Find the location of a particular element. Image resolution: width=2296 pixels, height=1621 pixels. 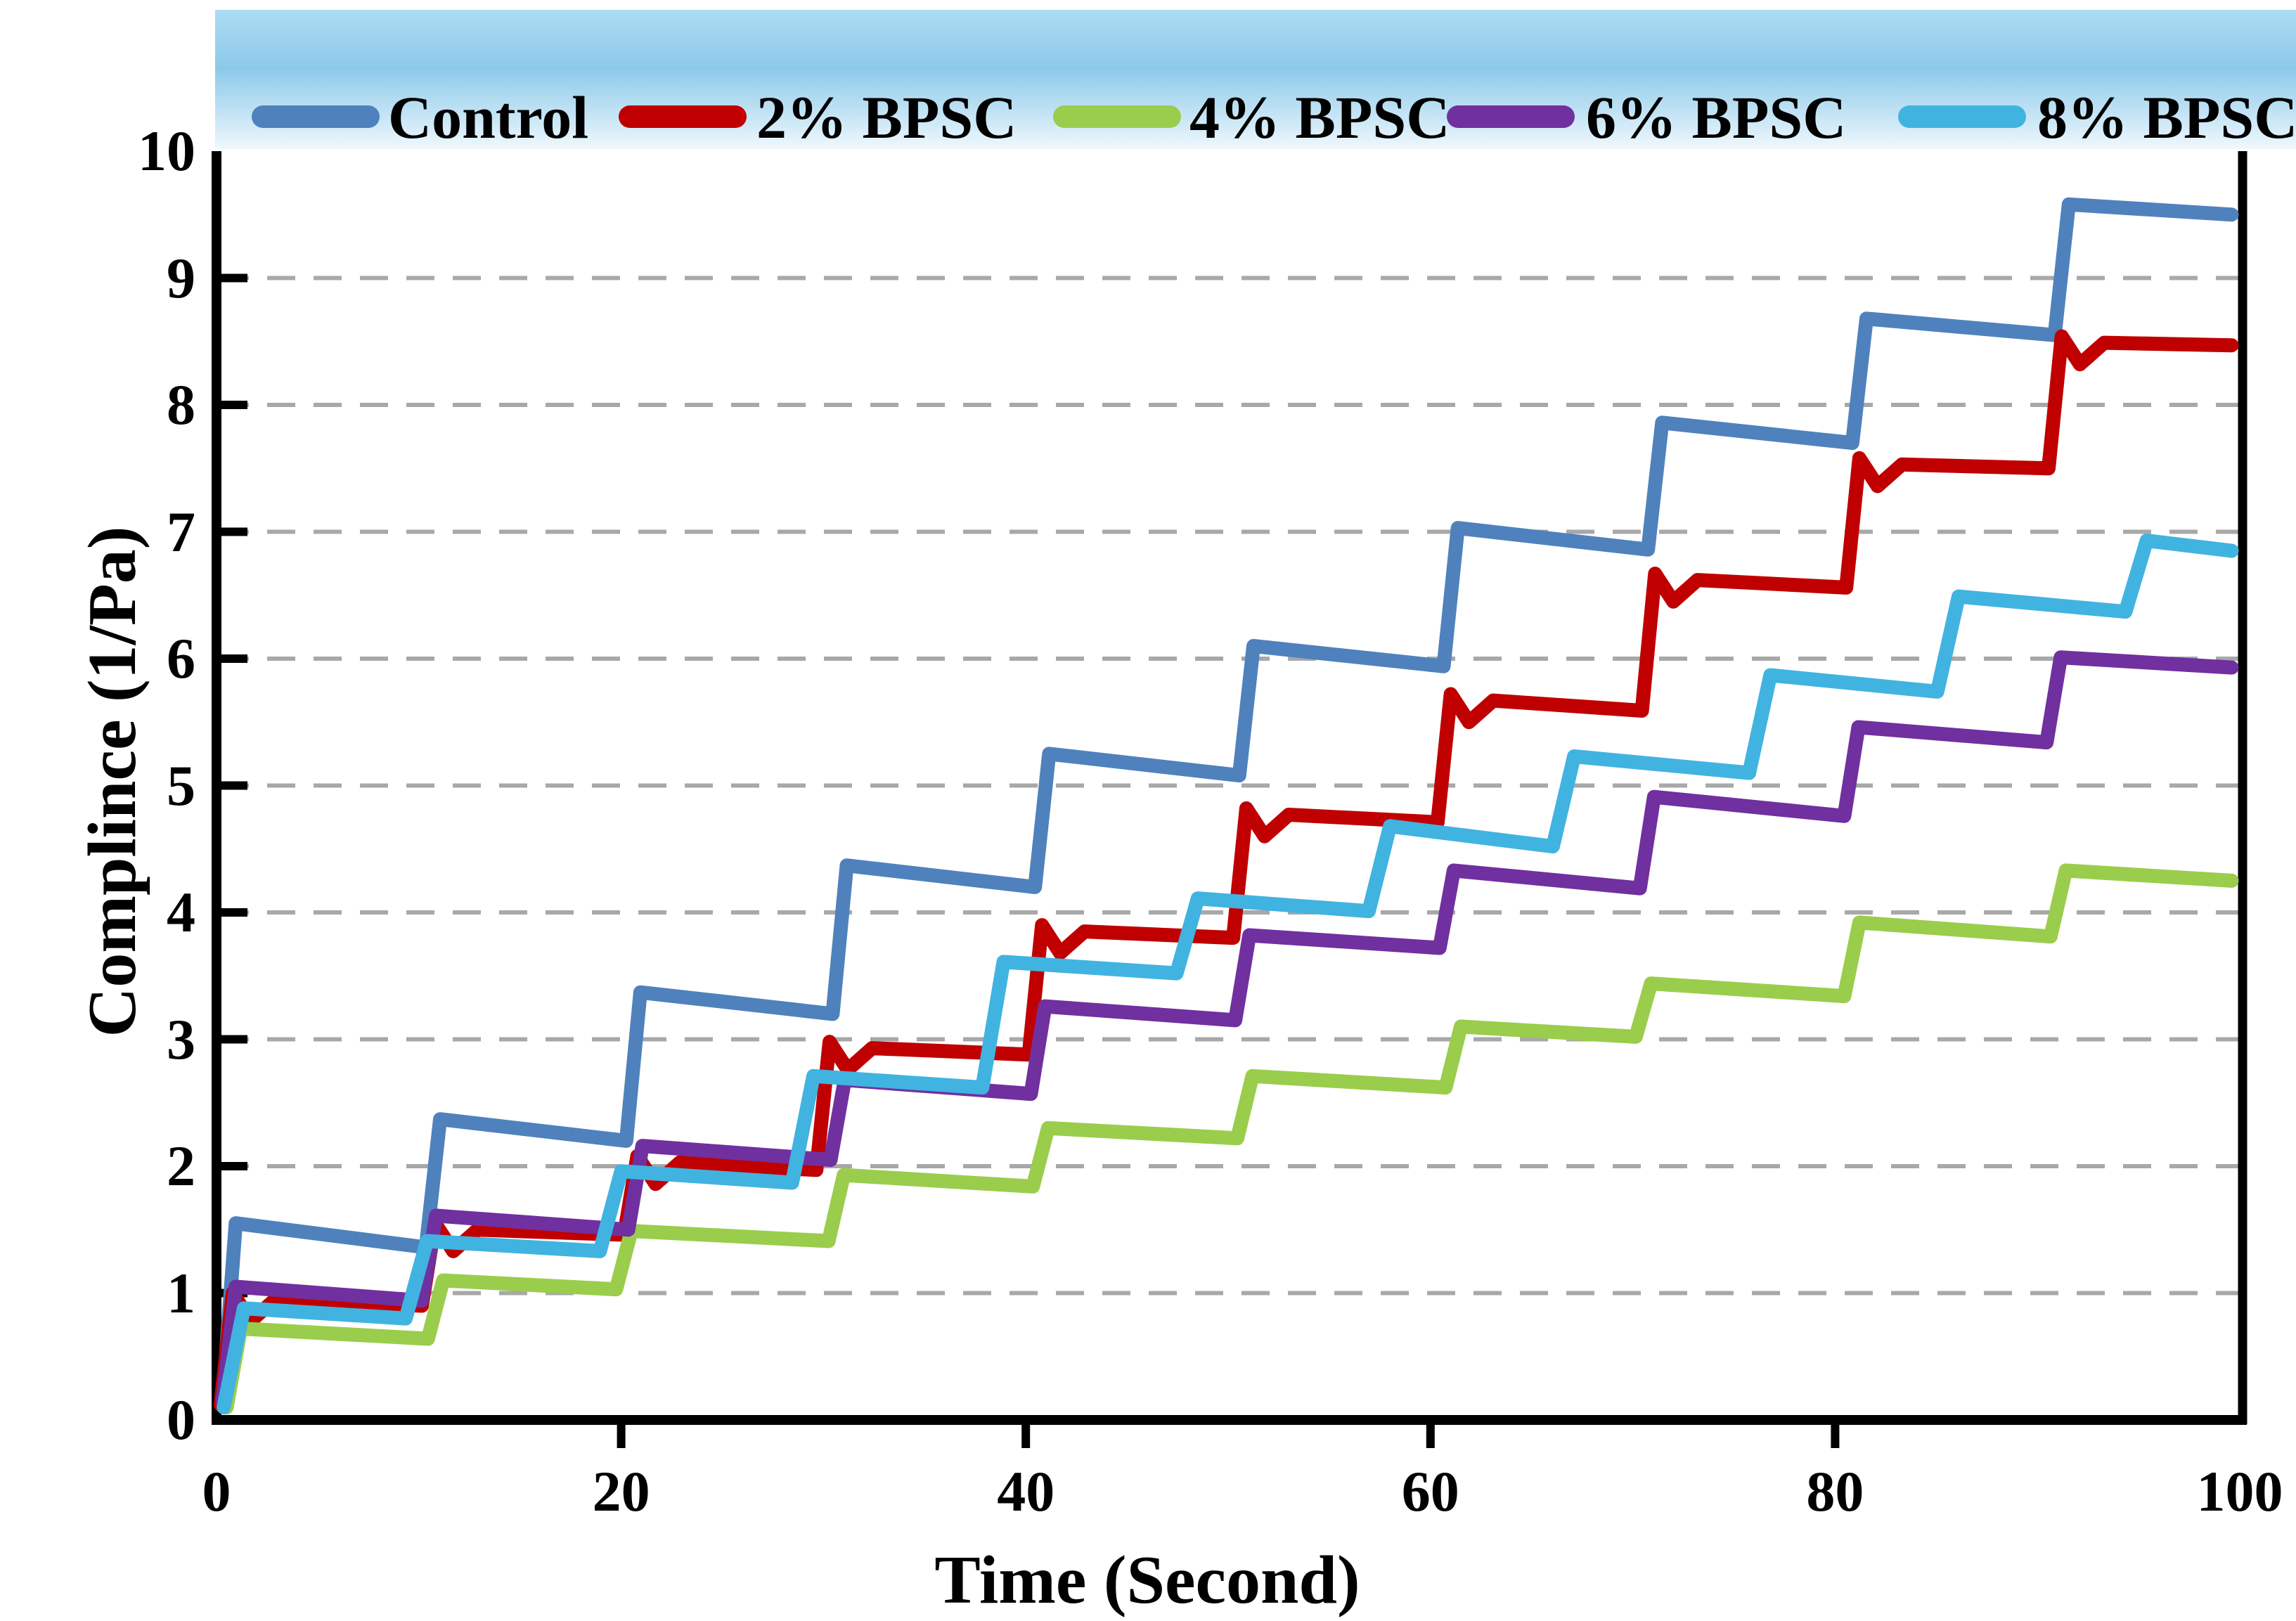

legend-label-8pct: 8% BPSC is located at coordinates (2166, 117).